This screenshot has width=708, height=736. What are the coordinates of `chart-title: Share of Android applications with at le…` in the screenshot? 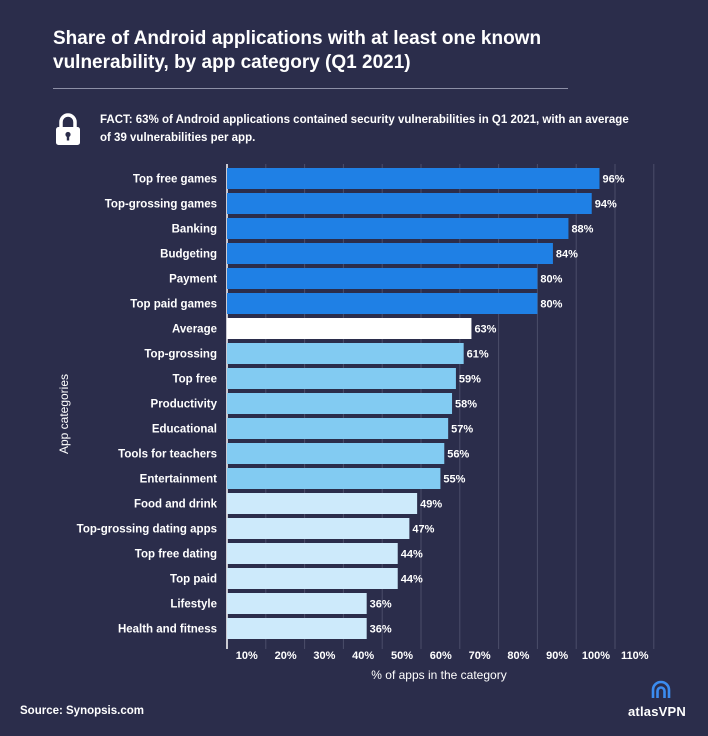 It's located at (297, 50).